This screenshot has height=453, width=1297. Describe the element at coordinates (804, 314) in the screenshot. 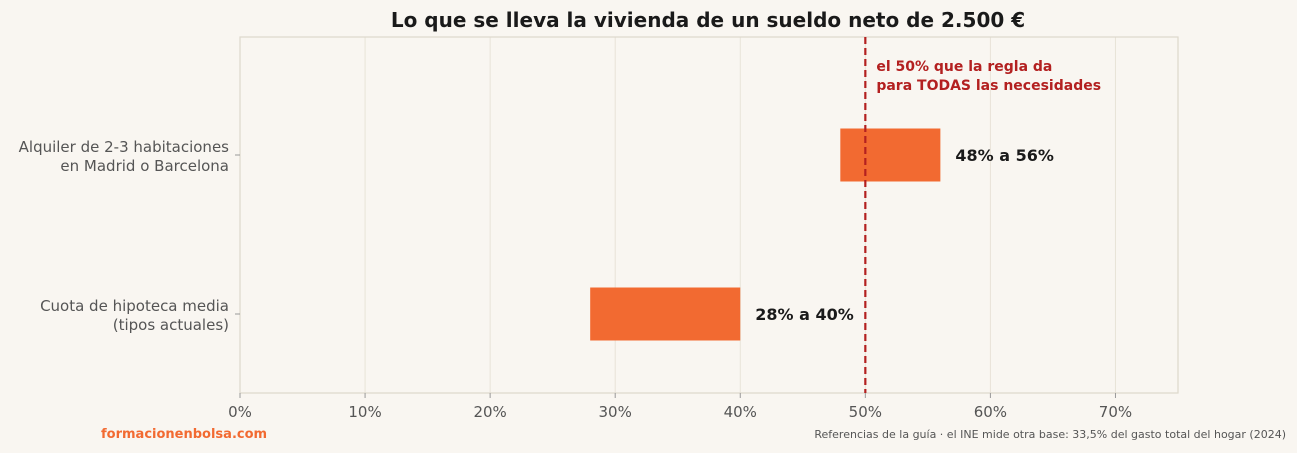

I see `bar-data-label: 28% a 40%` at that location.